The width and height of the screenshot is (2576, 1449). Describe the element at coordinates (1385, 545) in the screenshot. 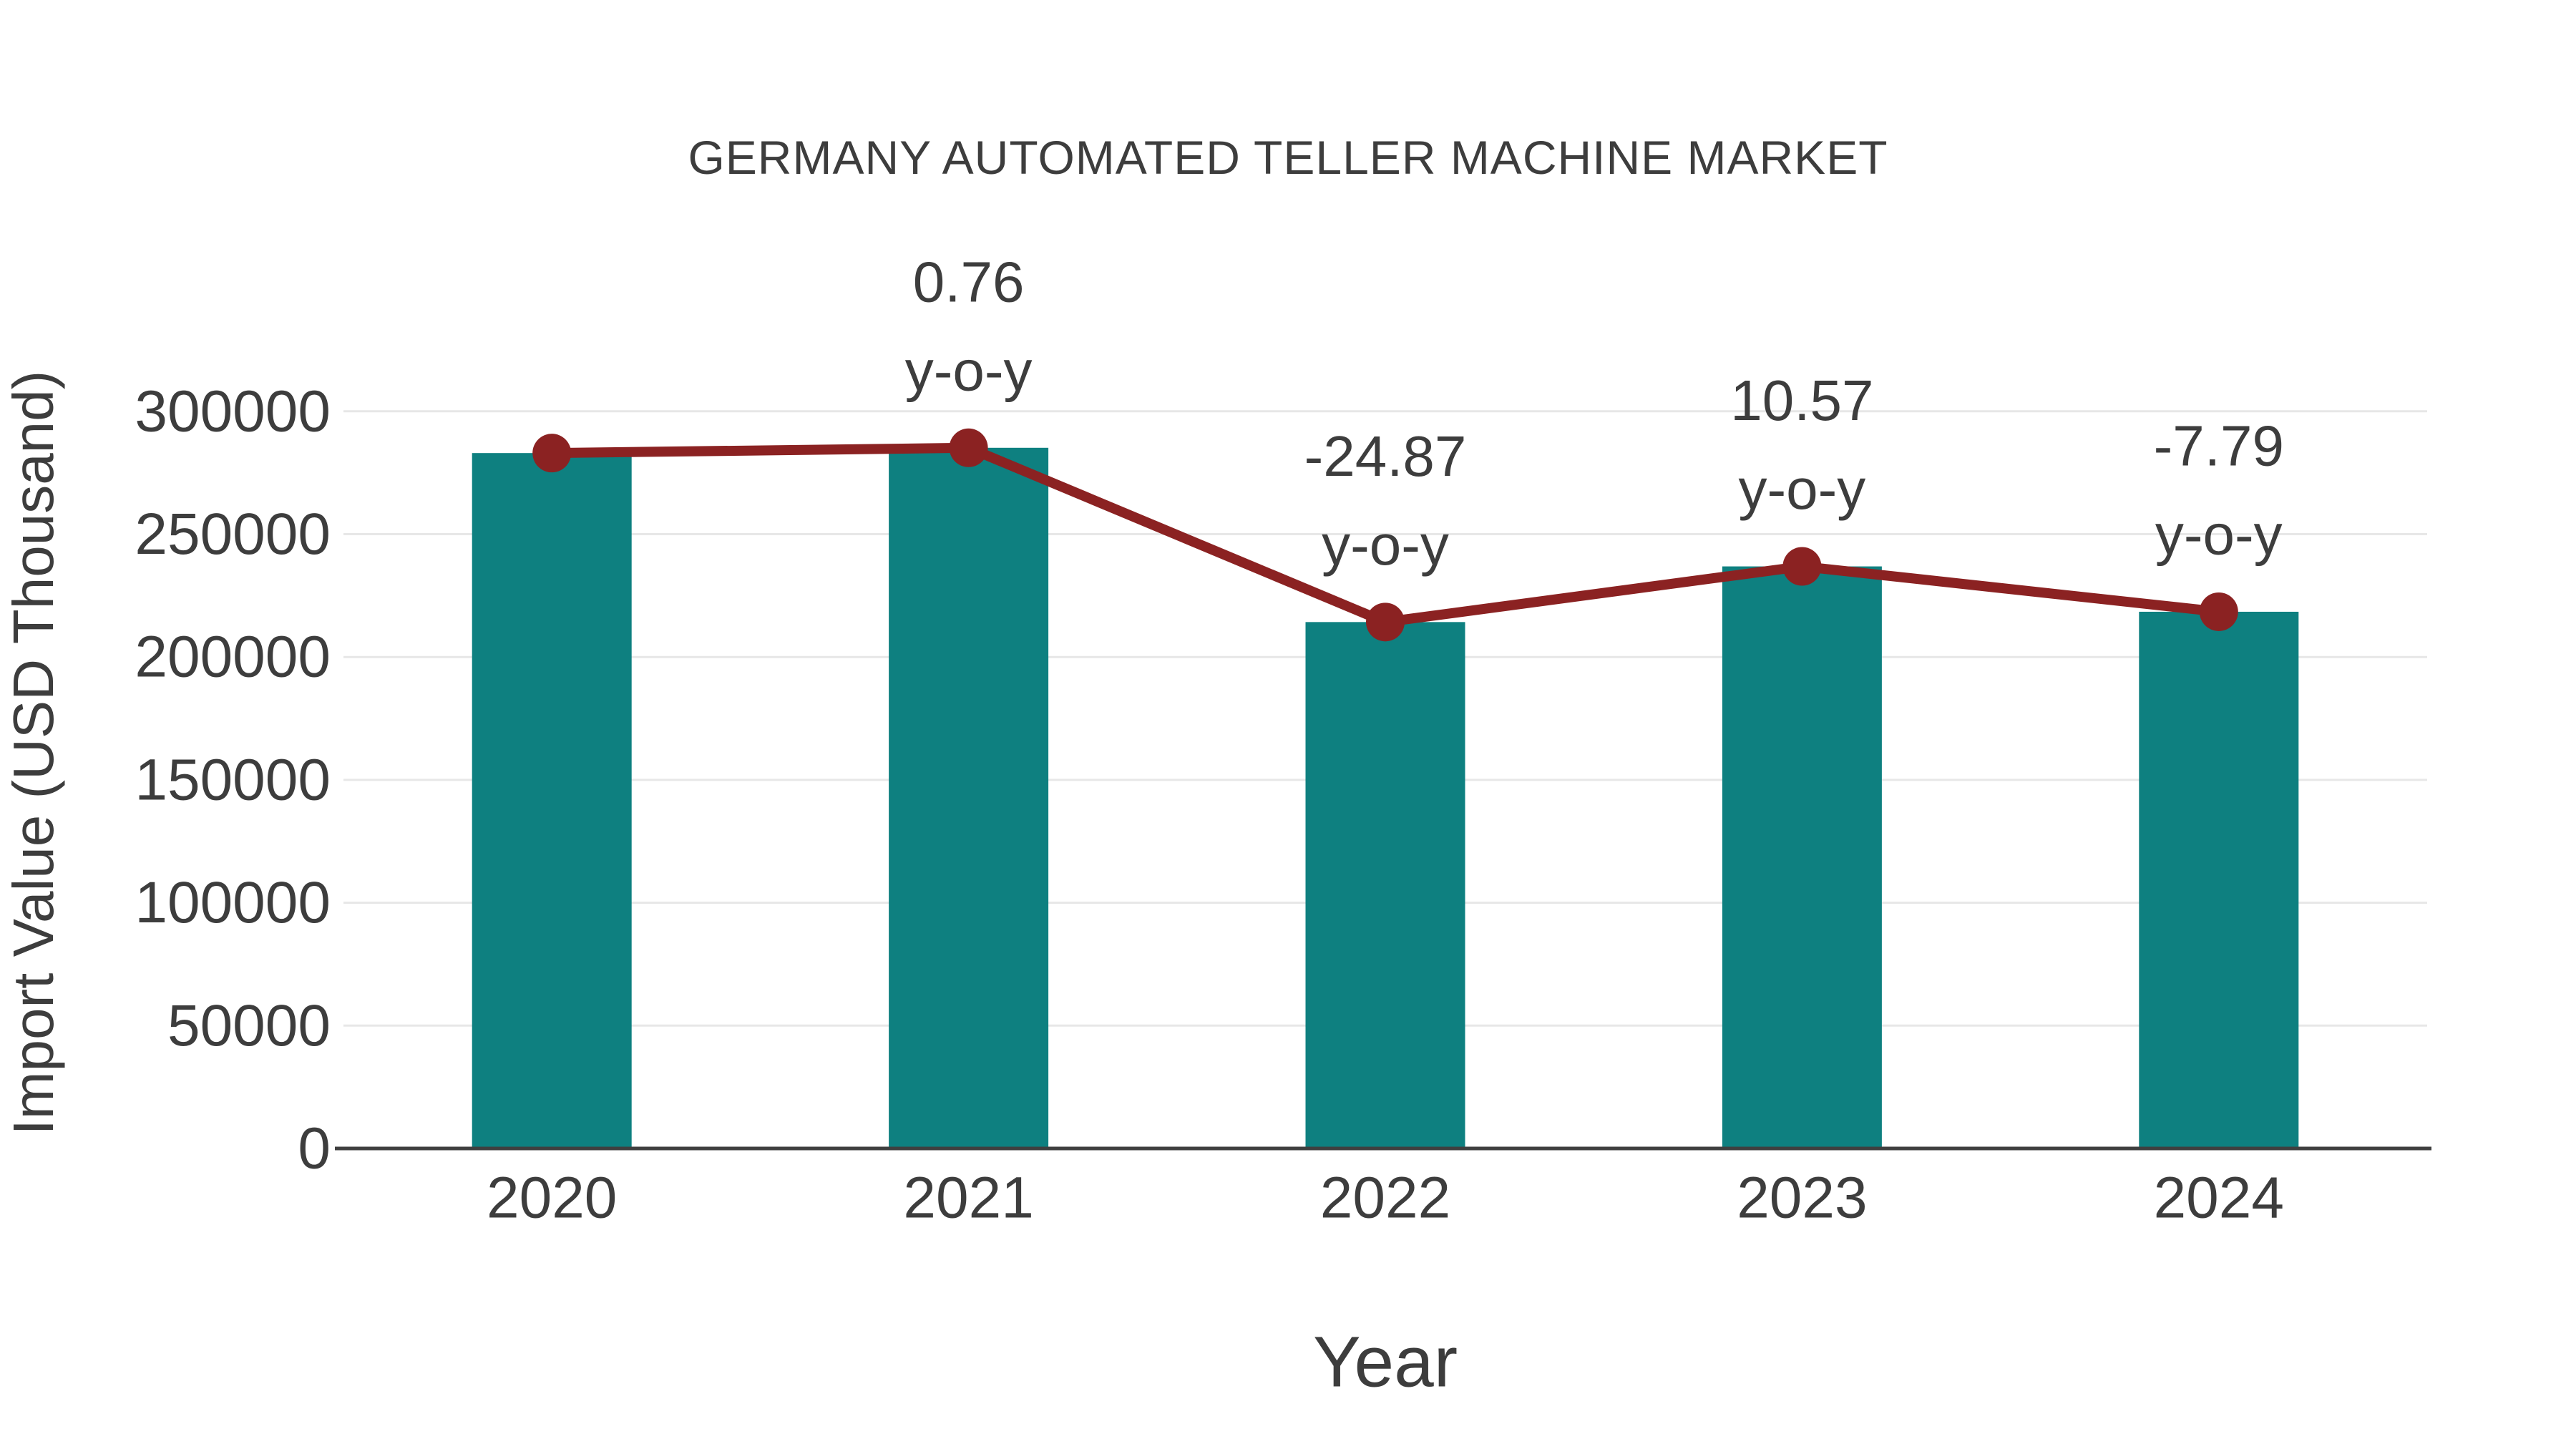

I see `annotation-suffix-2022: y-o-y` at that location.